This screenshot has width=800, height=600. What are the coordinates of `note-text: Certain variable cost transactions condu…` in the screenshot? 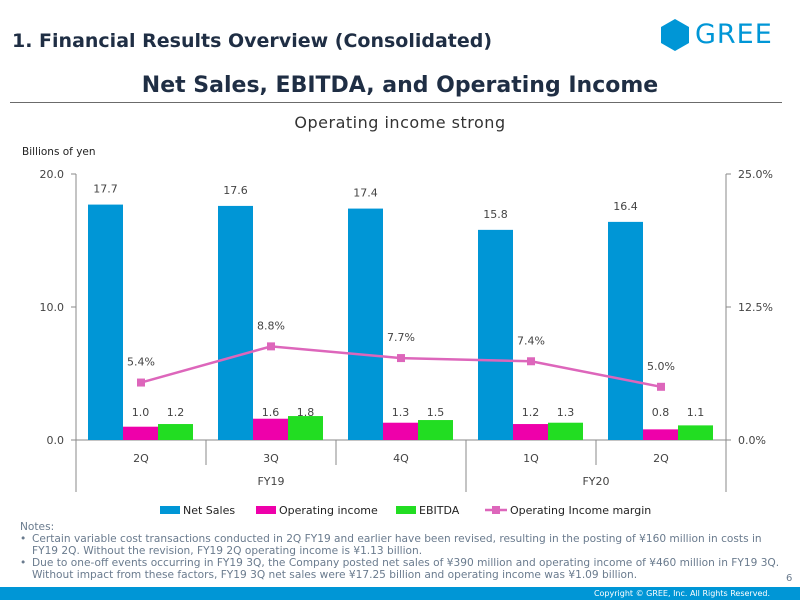 It's located at (397, 545).